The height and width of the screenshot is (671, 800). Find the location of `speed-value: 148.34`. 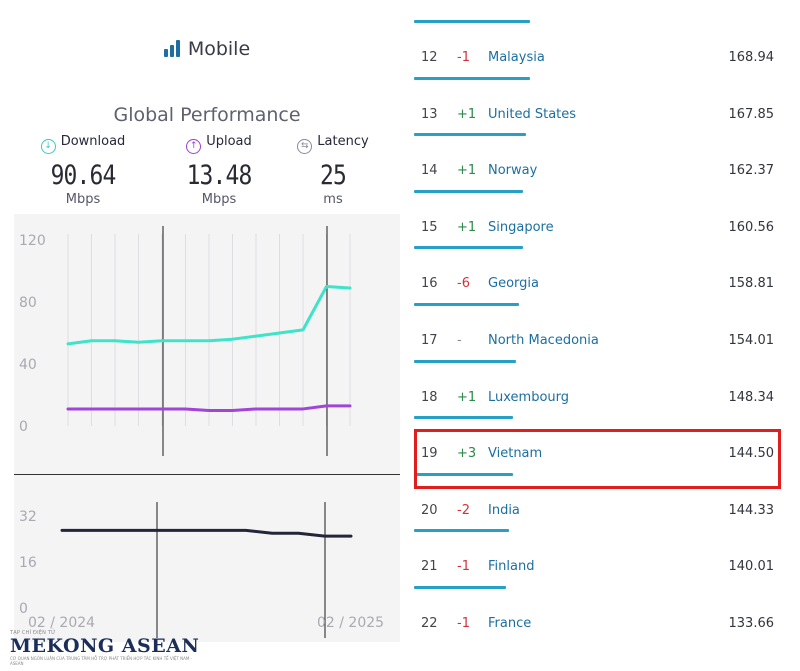

speed-value: 148.34 is located at coordinates (751, 397).